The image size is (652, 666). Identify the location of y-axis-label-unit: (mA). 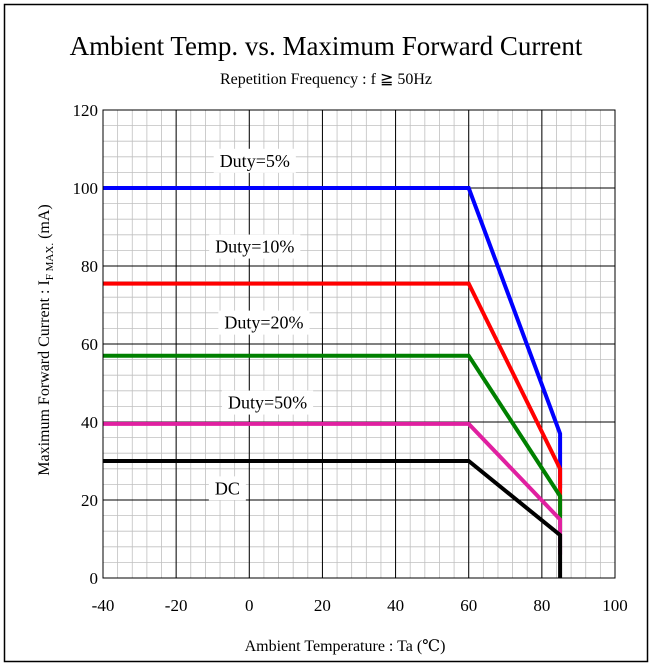
(44, 223).